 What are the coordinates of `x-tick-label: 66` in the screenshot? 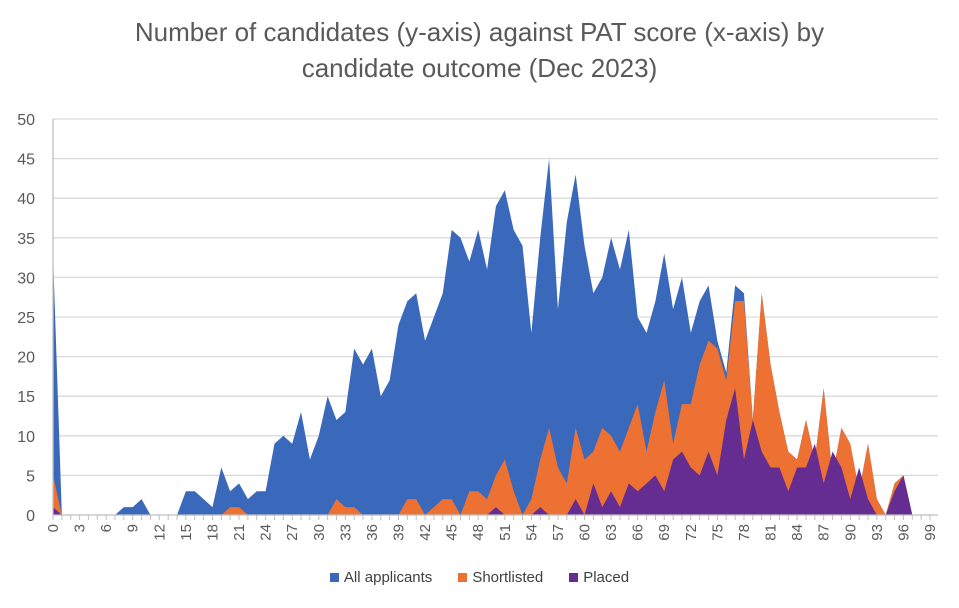 It's located at (638, 532).